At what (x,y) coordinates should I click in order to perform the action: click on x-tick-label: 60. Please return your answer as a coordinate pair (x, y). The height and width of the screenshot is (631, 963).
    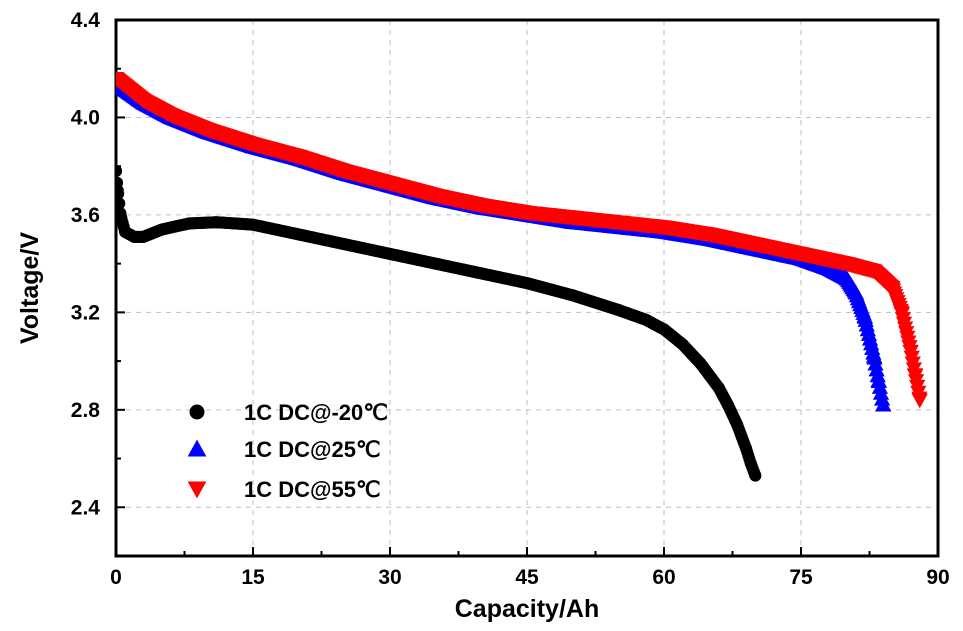
    Looking at the image, I should click on (663, 577).